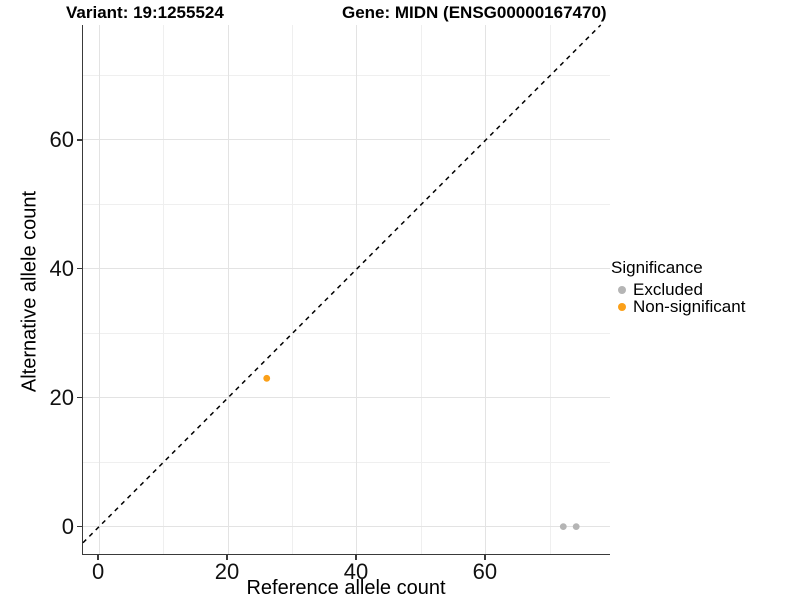 This screenshot has height=600, width=800. Describe the element at coordinates (29, 291) in the screenshot. I see `y-axis-title: Alternative allele count` at that location.